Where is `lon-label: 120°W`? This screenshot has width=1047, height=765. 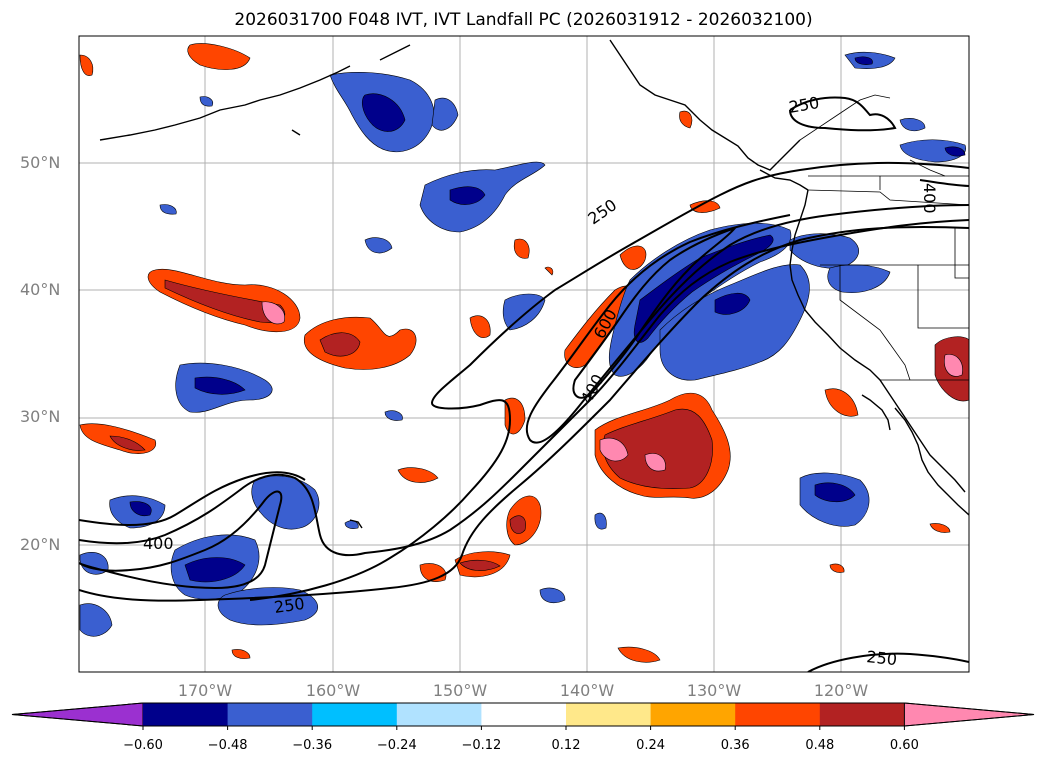 lon-label: 120°W is located at coordinates (841, 690).